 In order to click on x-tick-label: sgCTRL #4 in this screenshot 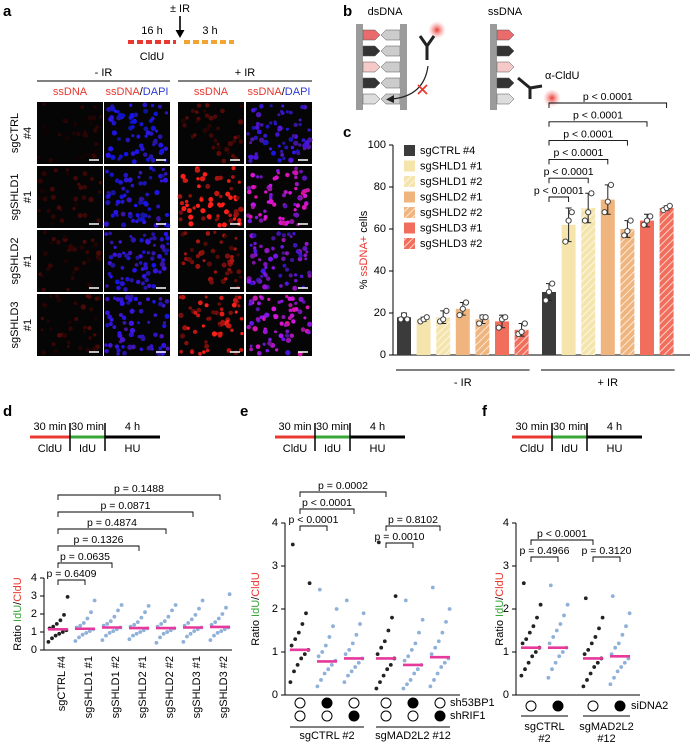, I will do `click(62, 683)`.